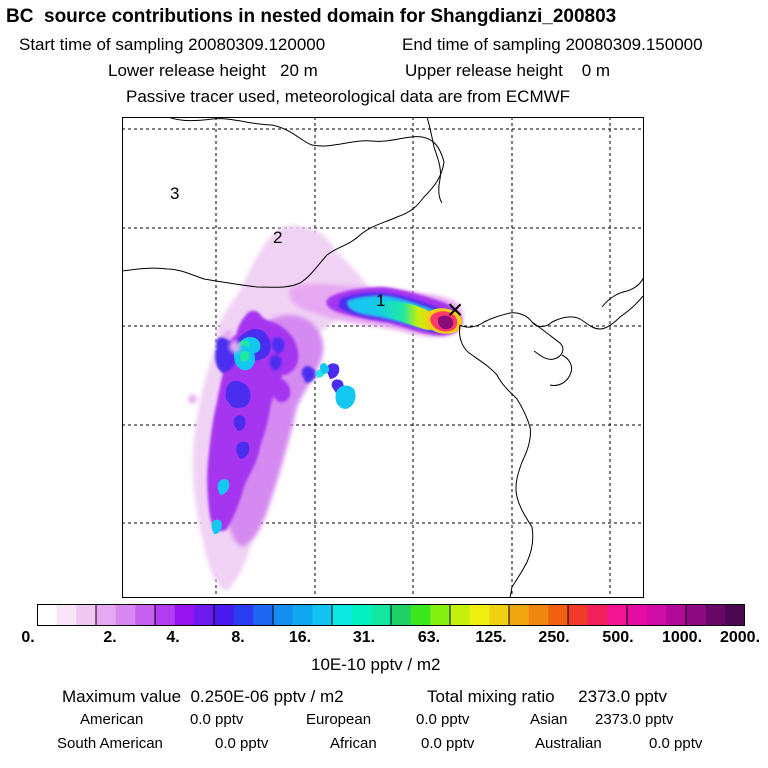 The width and height of the screenshot is (768, 768). Describe the element at coordinates (740, 637) in the screenshot. I see `colorbar-tick-11: 2000.` at that location.